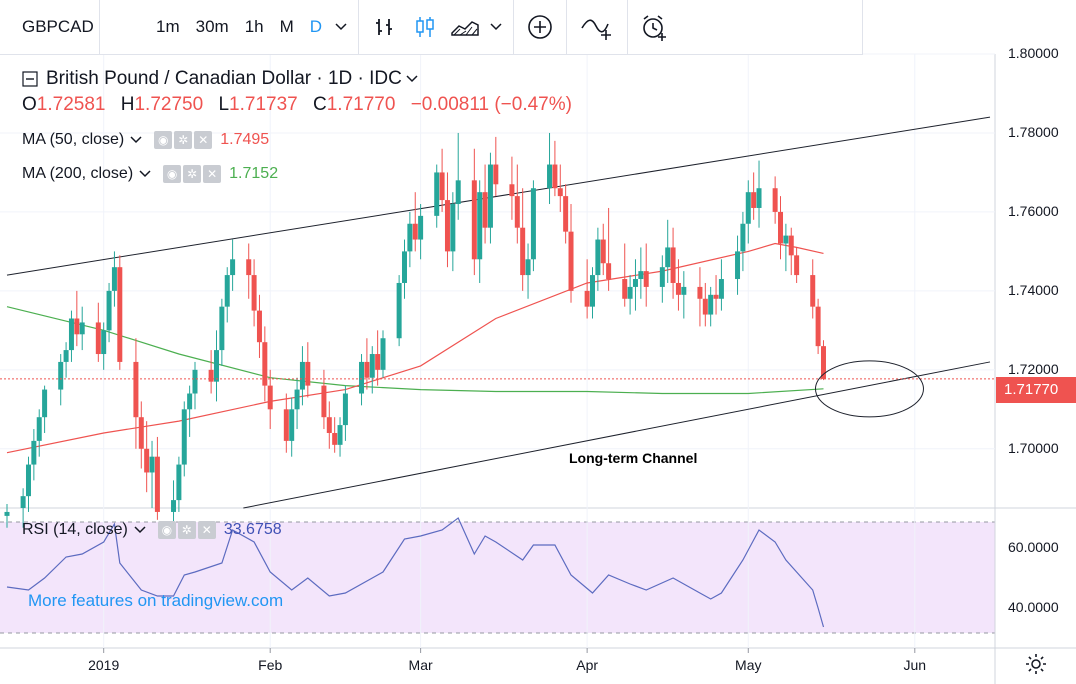 Image resolution: width=1076 pixels, height=684 pixels. I want to click on alert-icon, so click(654, 27).